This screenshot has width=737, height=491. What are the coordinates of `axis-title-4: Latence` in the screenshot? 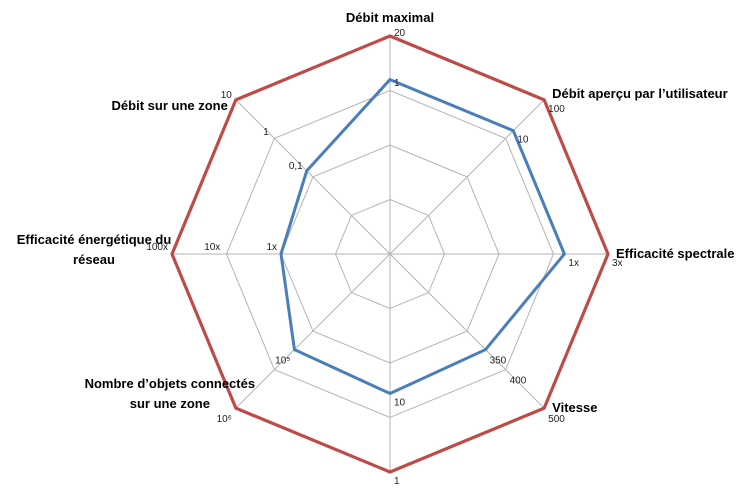 It's located at (389, 489).